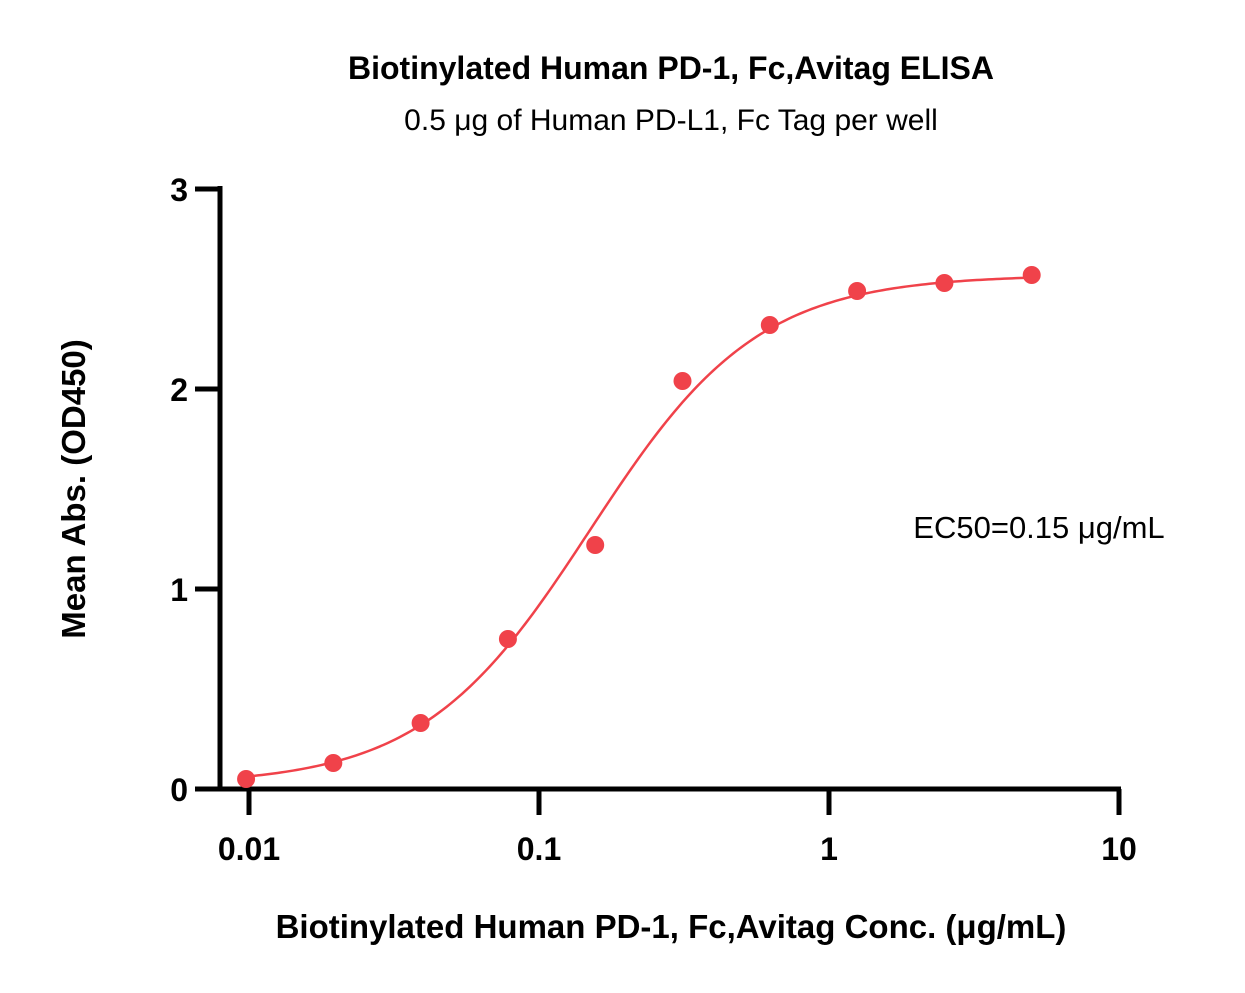  Describe the element at coordinates (539, 849) in the screenshot. I see `x-tick-label: 0.1` at that location.